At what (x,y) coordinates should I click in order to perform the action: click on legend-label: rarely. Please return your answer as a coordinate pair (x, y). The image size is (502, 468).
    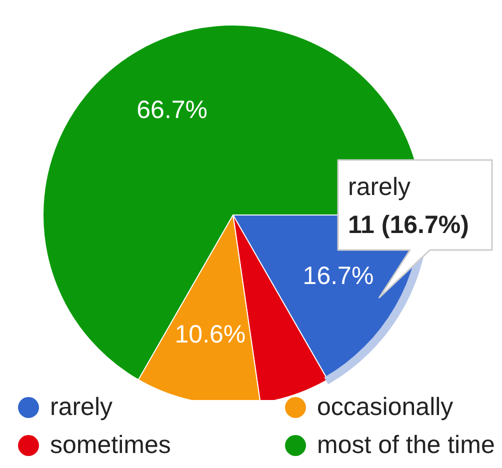
    Looking at the image, I should click on (81, 407).